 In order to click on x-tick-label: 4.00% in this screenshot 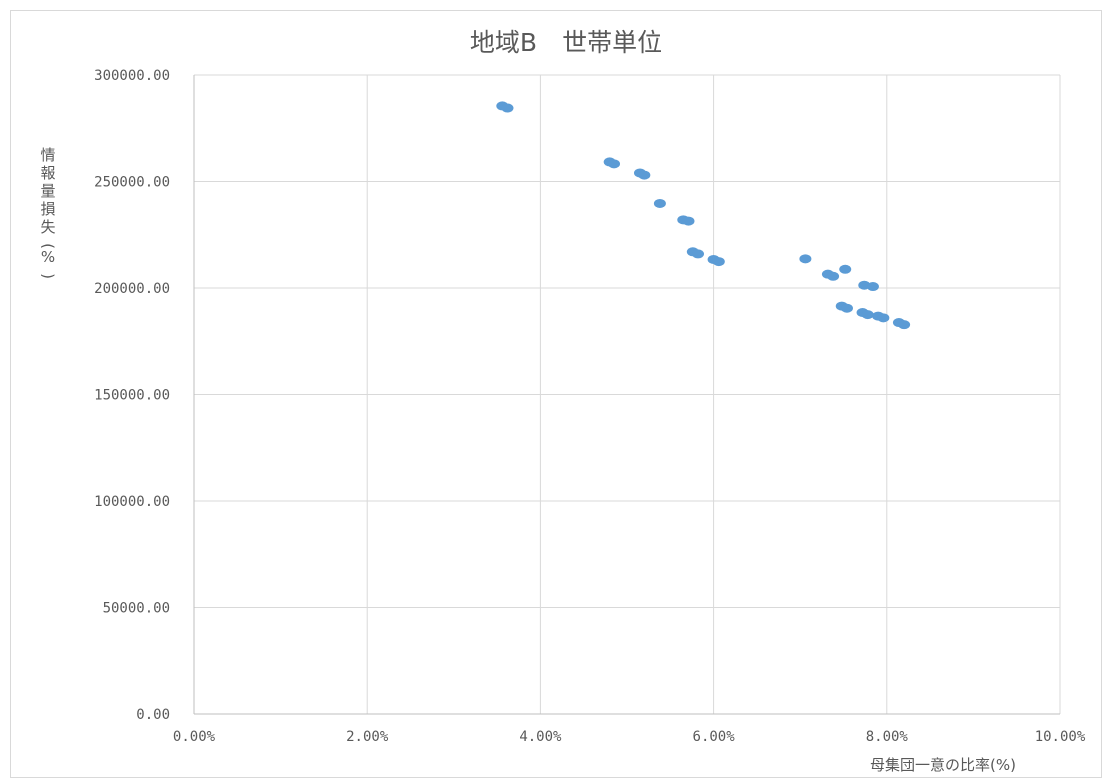, I will do `click(540, 737)`.